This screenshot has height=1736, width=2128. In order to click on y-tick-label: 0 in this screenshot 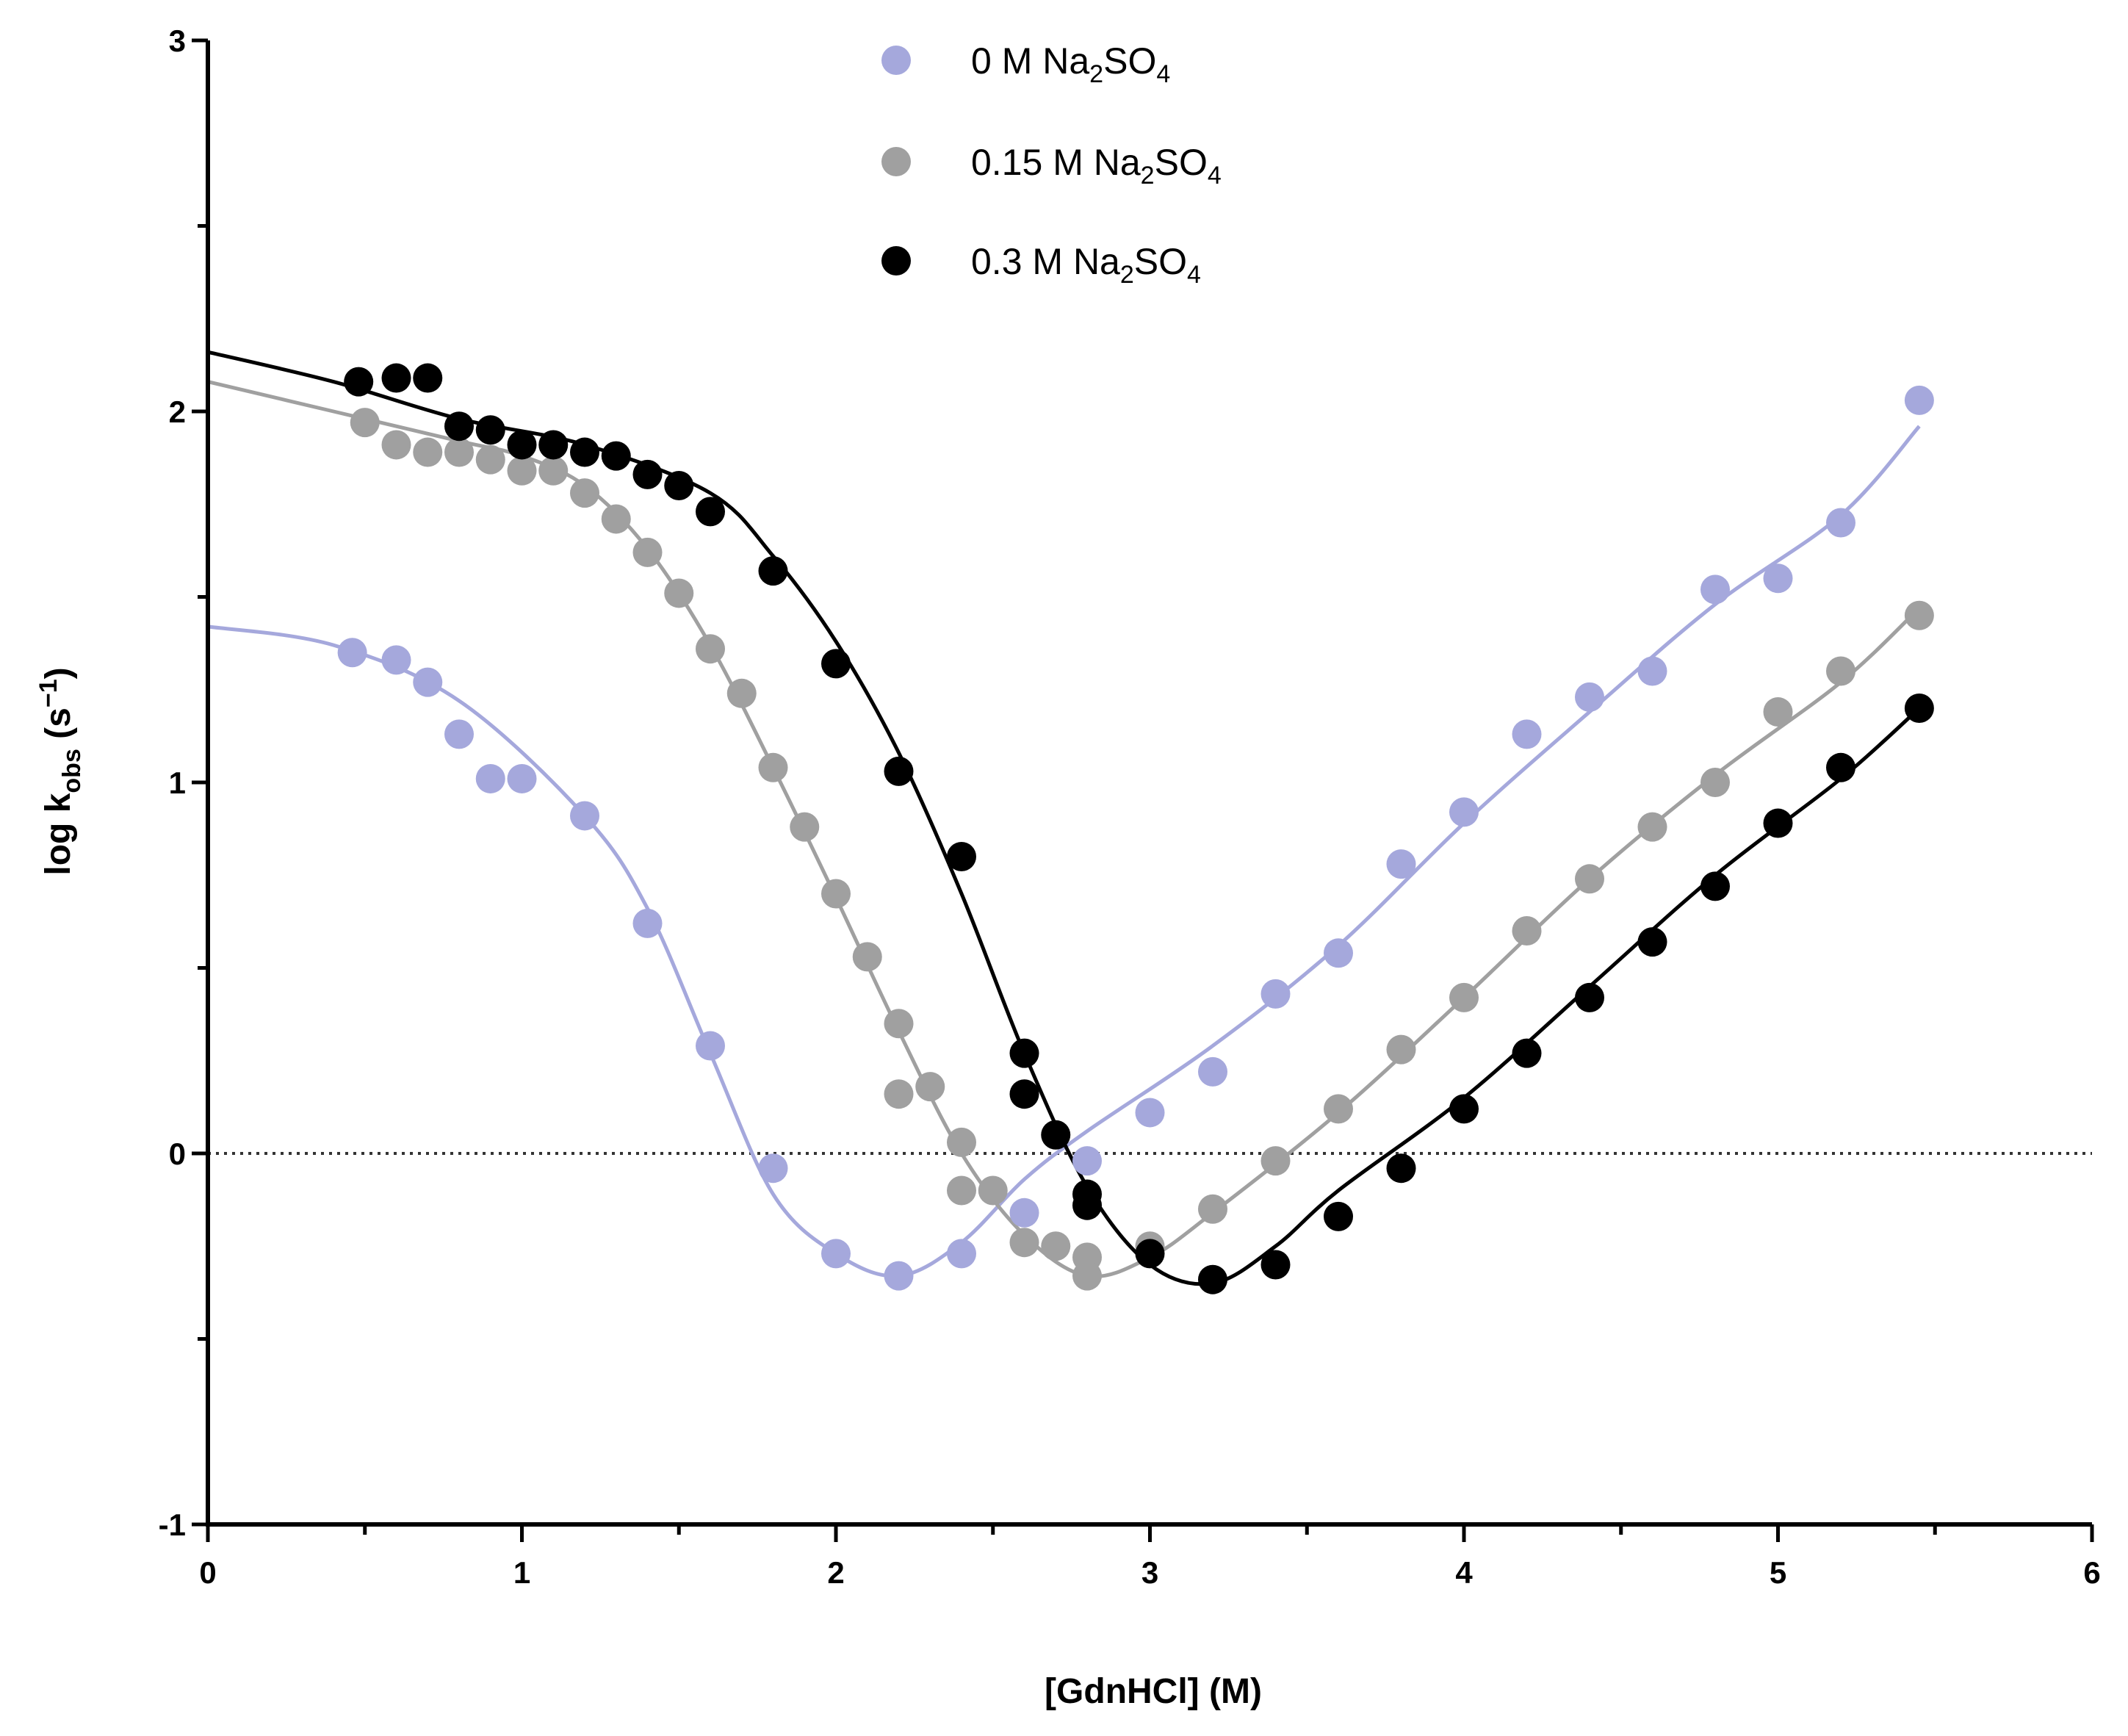, I will do `click(177, 1154)`.